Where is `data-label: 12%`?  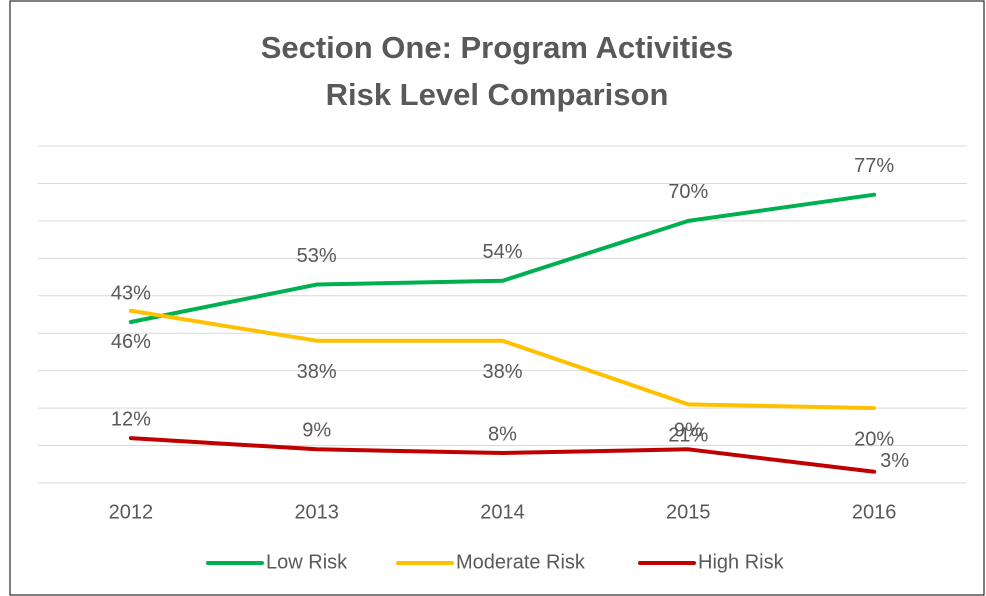
data-label: 12% is located at coordinates (131, 419).